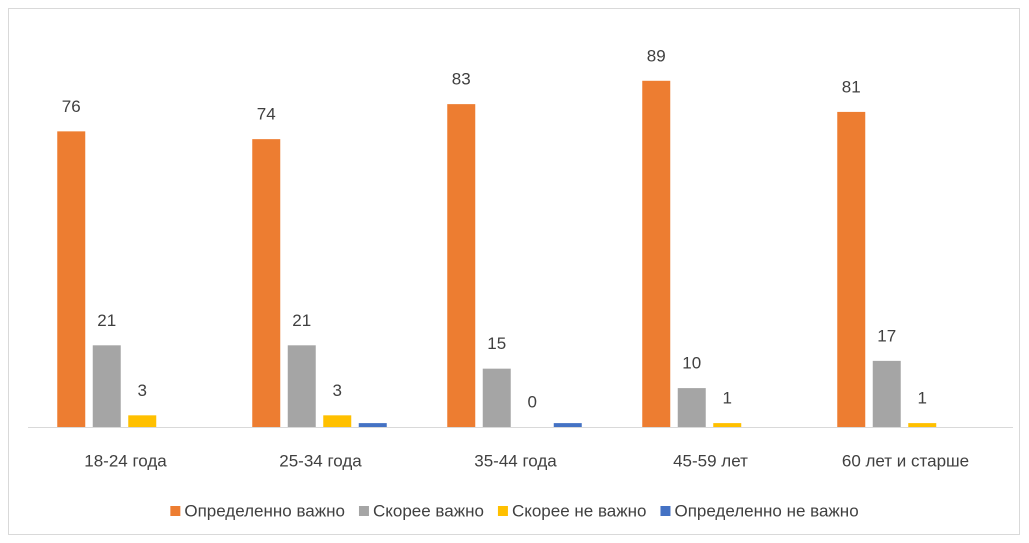 This screenshot has height=543, width=1029. Describe the element at coordinates (851, 86) in the screenshot. I see `data-label: 81` at that location.